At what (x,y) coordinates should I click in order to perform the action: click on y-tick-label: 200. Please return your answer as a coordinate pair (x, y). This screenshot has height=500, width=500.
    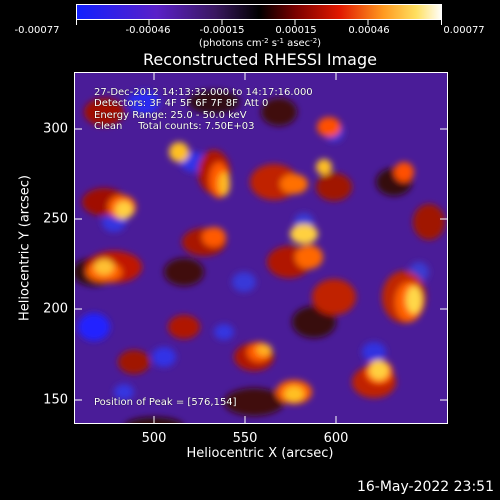
    Looking at the image, I should click on (55, 309).